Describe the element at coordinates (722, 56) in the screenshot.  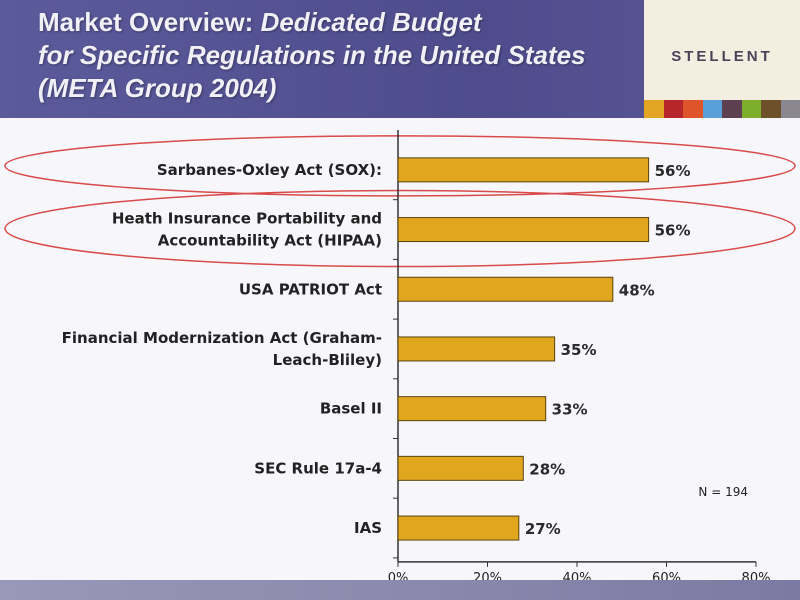
I see `stellent-logo: STELLENT` at that location.